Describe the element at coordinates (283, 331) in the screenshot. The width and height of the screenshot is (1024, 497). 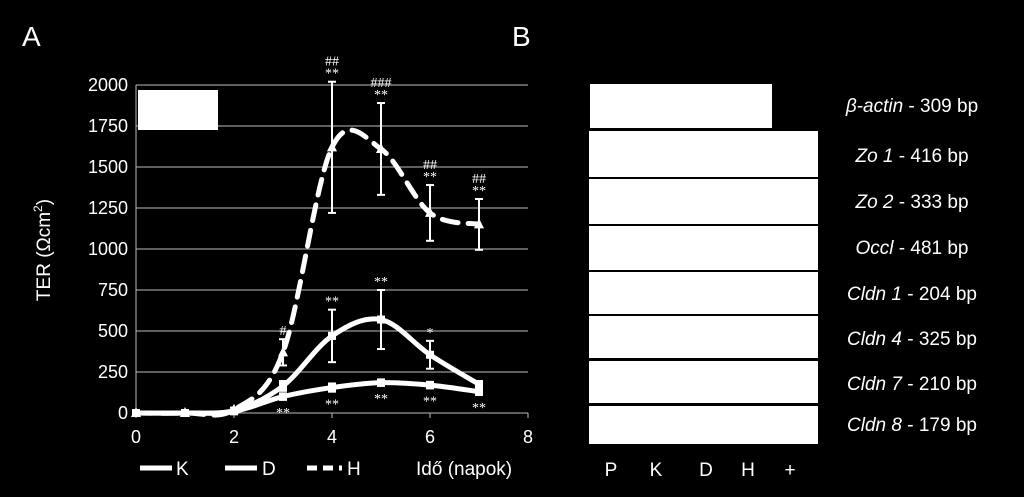
I see `series-h-sig-top-3: #` at that location.